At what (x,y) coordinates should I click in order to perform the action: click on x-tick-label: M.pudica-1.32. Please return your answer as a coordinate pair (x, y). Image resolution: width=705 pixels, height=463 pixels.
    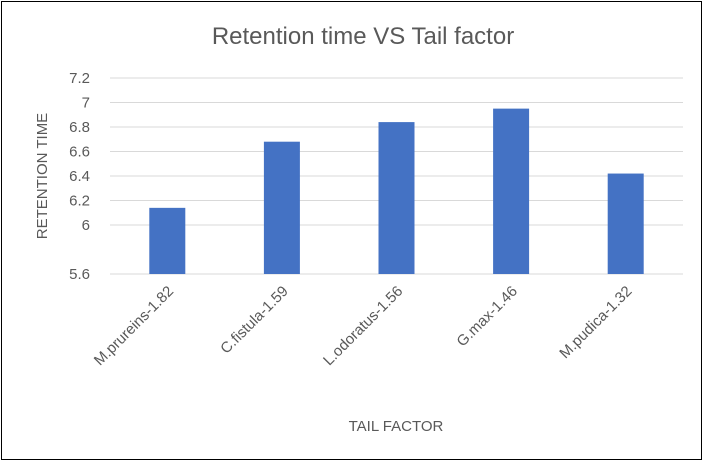
    Looking at the image, I should click on (595, 322).